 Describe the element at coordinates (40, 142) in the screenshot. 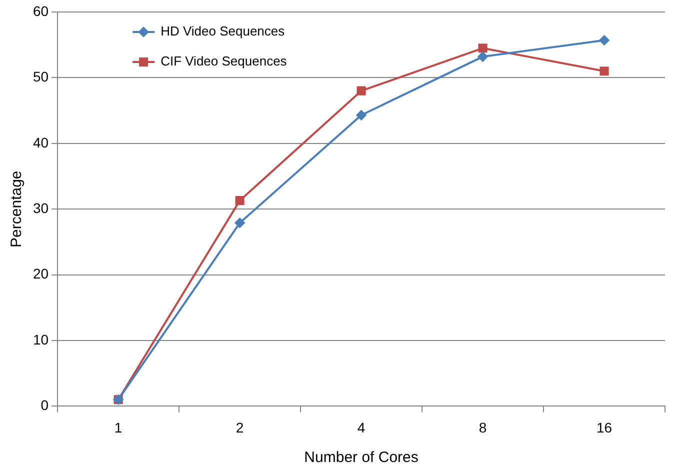

I see `y-tick-label: 40` at that location.